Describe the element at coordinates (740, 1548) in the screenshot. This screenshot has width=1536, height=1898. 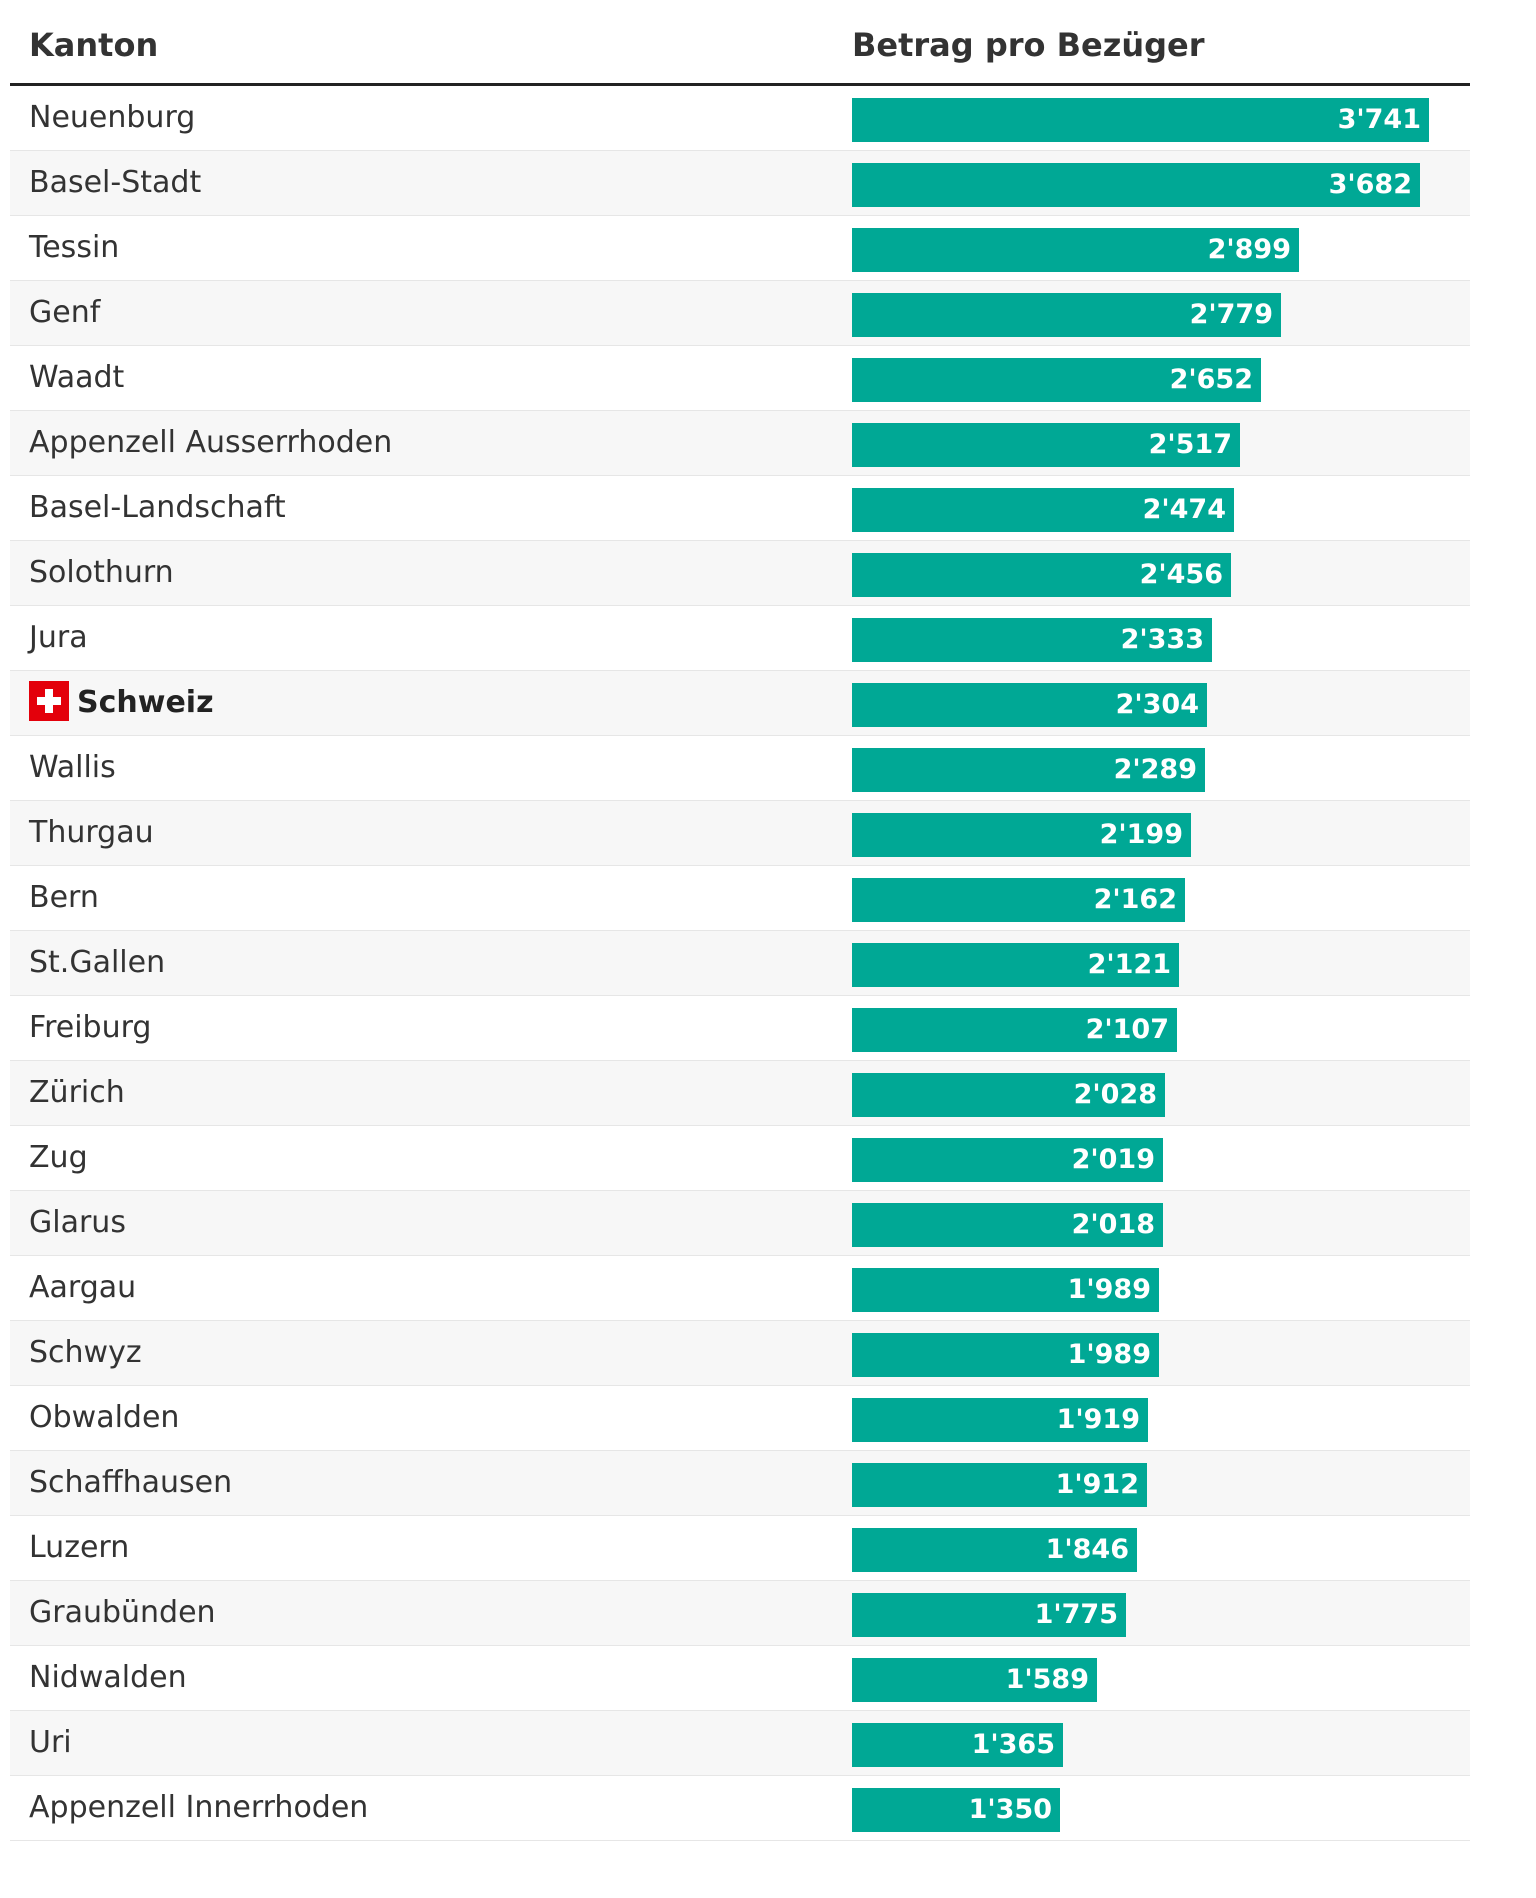
I see `table-row: Luzern 1'846` at that location.